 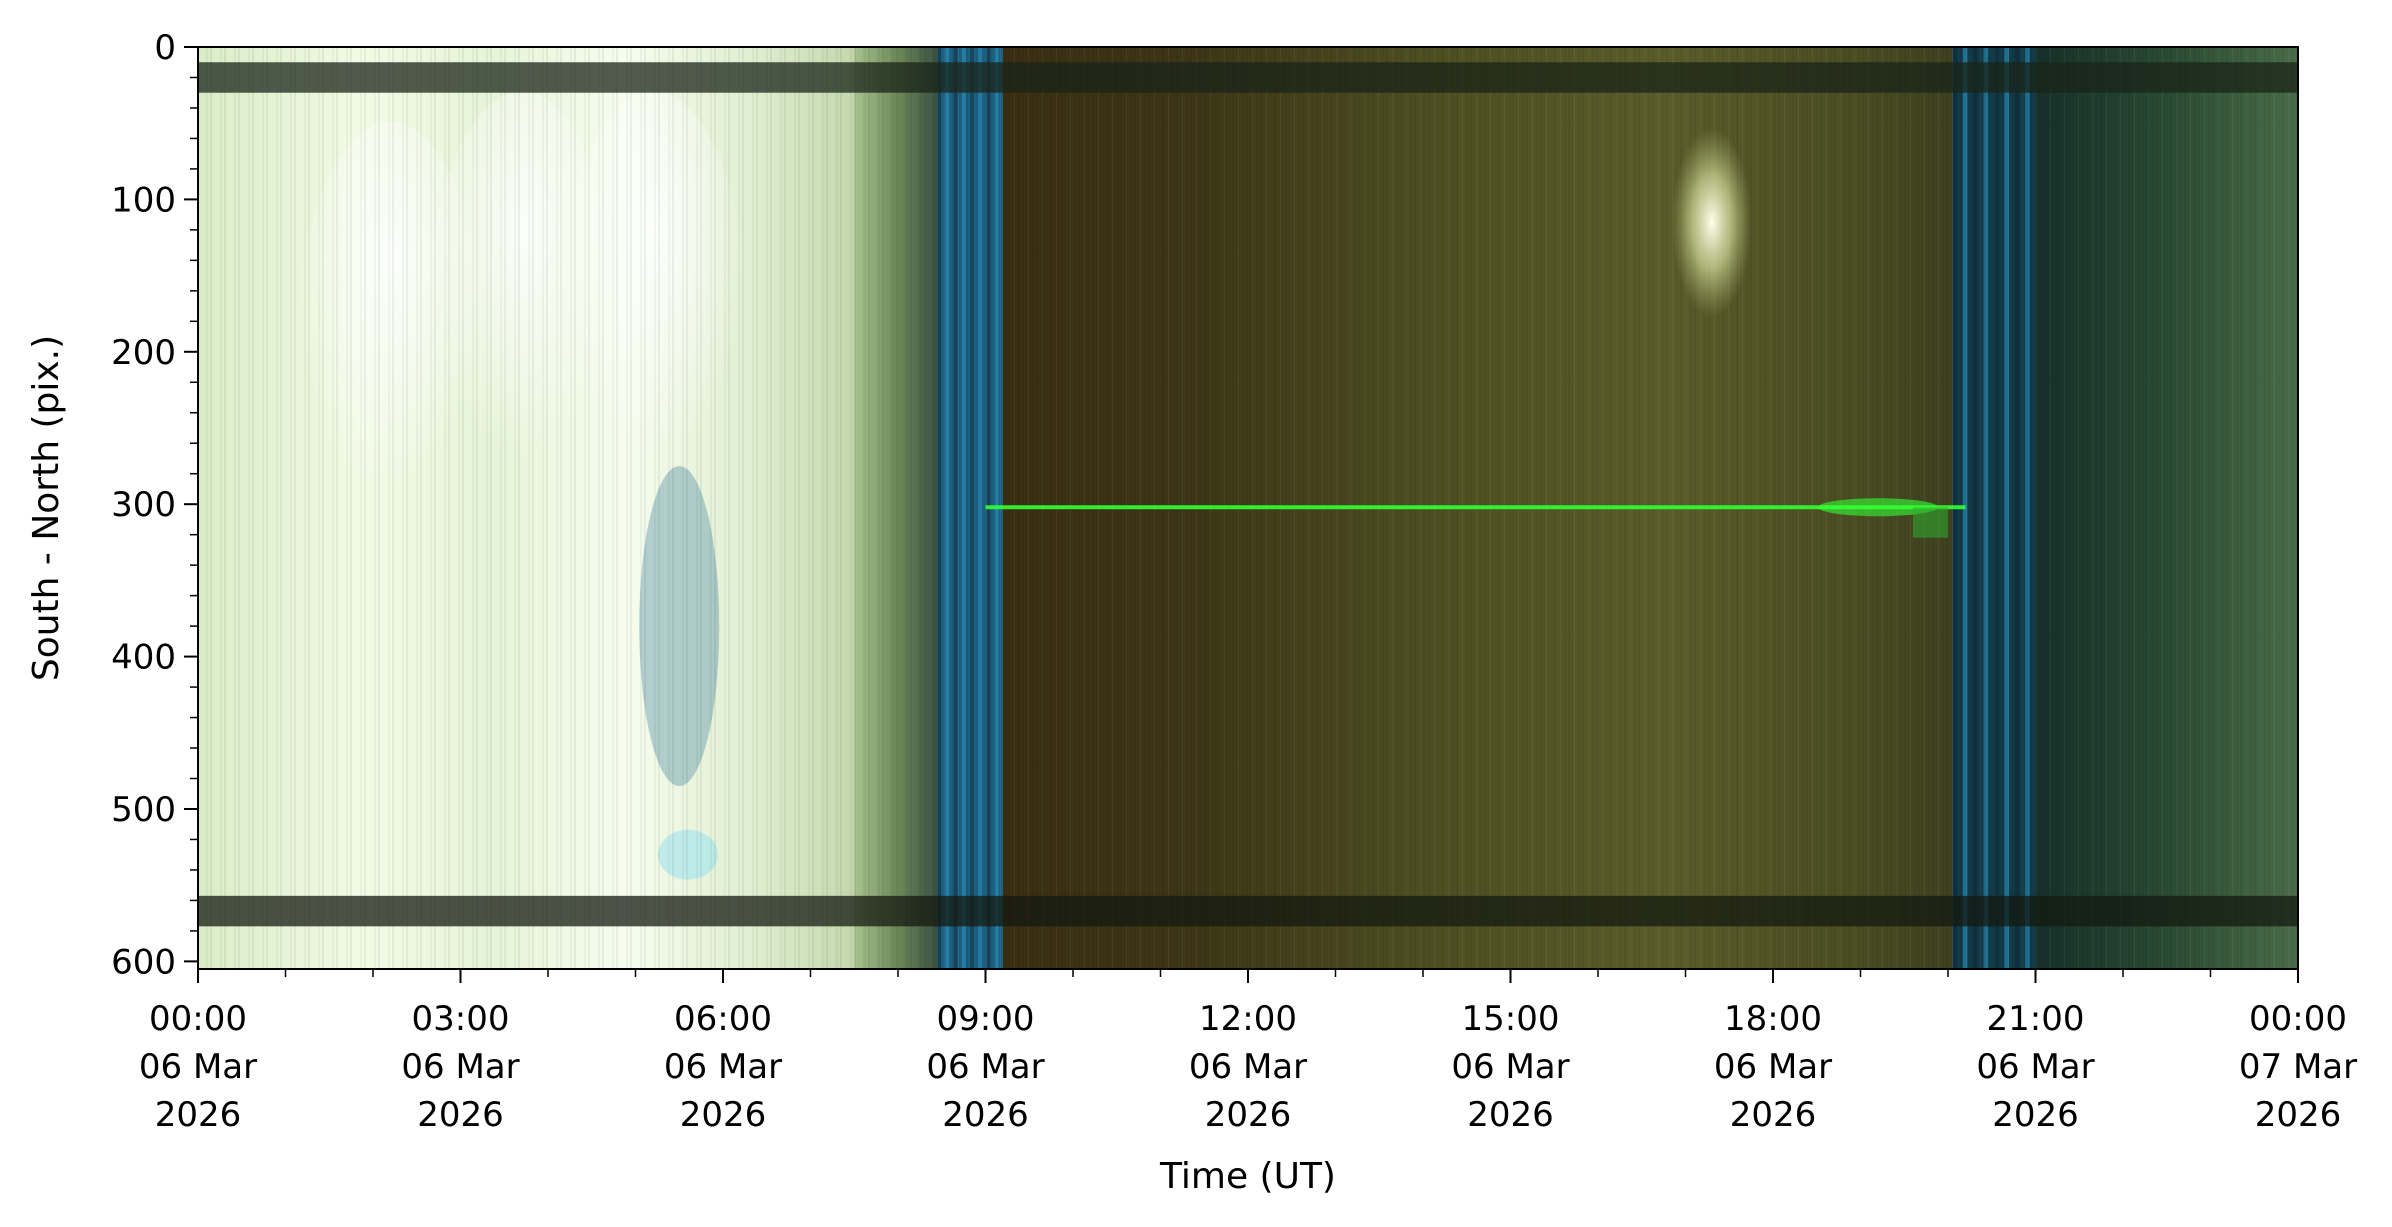 I want to click on y-tick-label: 100, so click(x=143, y=200).